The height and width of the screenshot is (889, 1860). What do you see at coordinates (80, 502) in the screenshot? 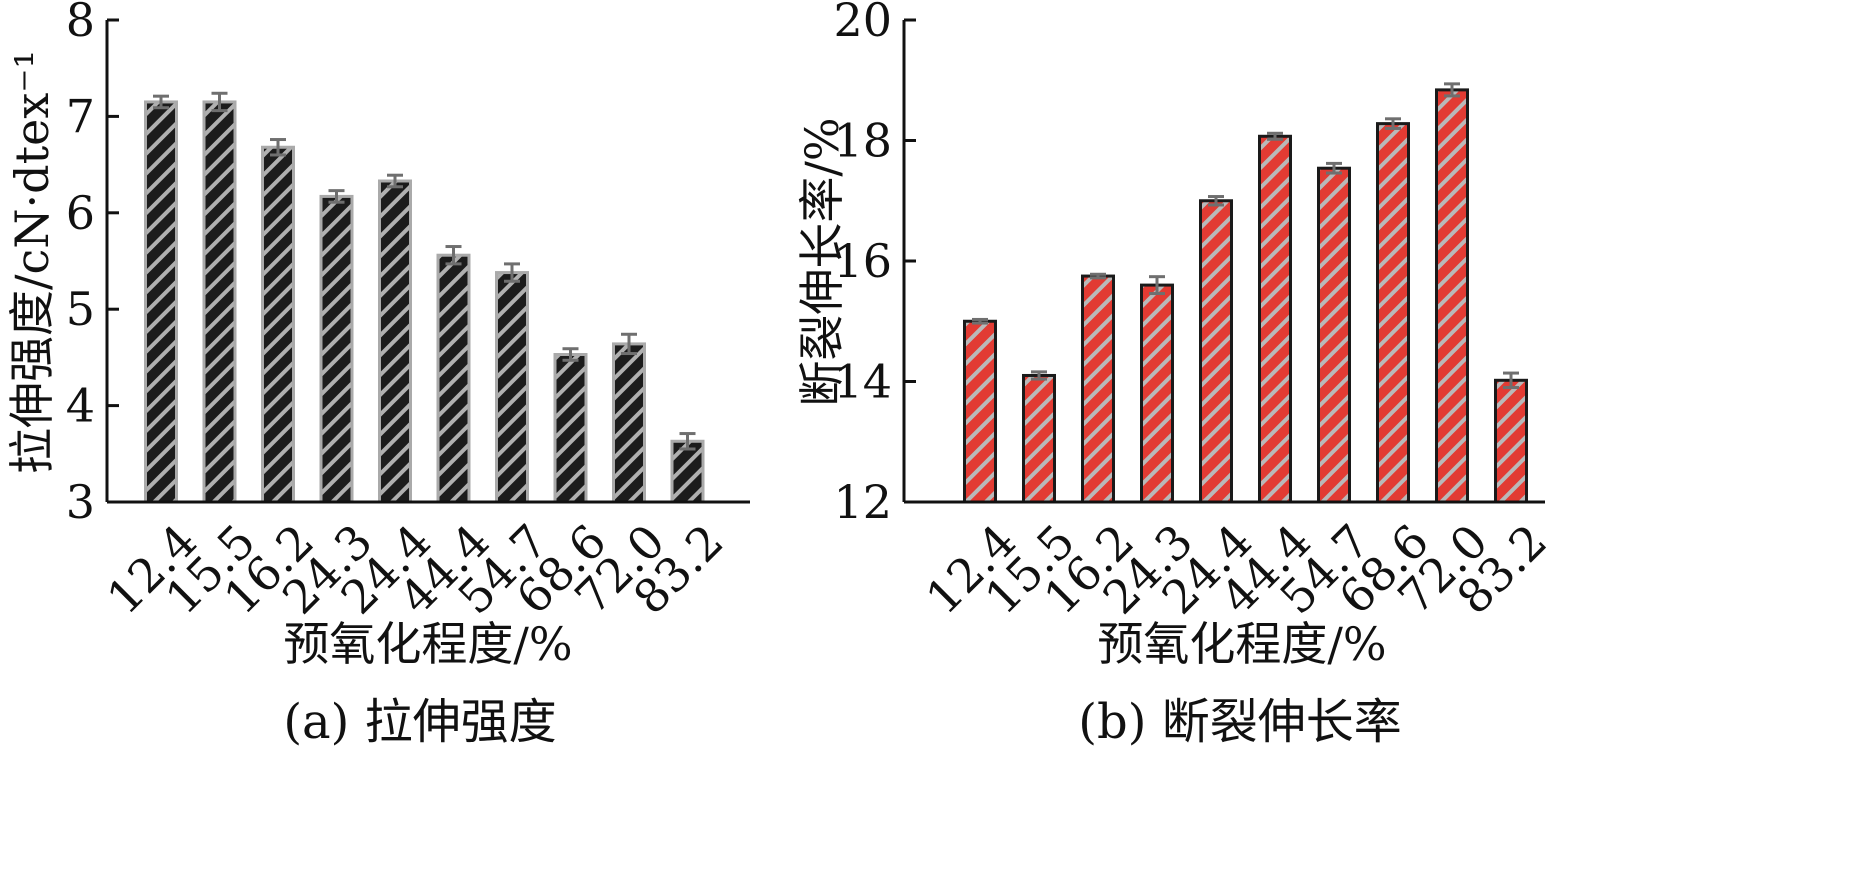
I see `y-tick-label: 3` at bounding box center [80, 502].